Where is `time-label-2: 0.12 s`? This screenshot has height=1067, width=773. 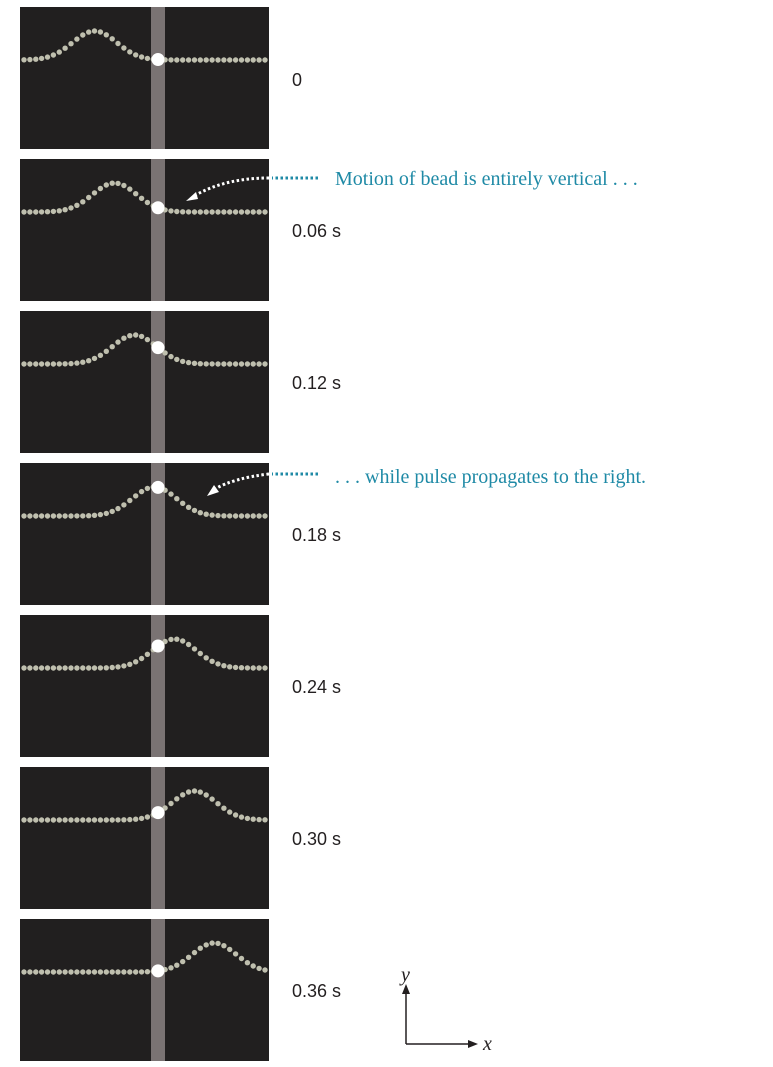
time-label-2: 0.12 s is located at coordinates (317, 383).